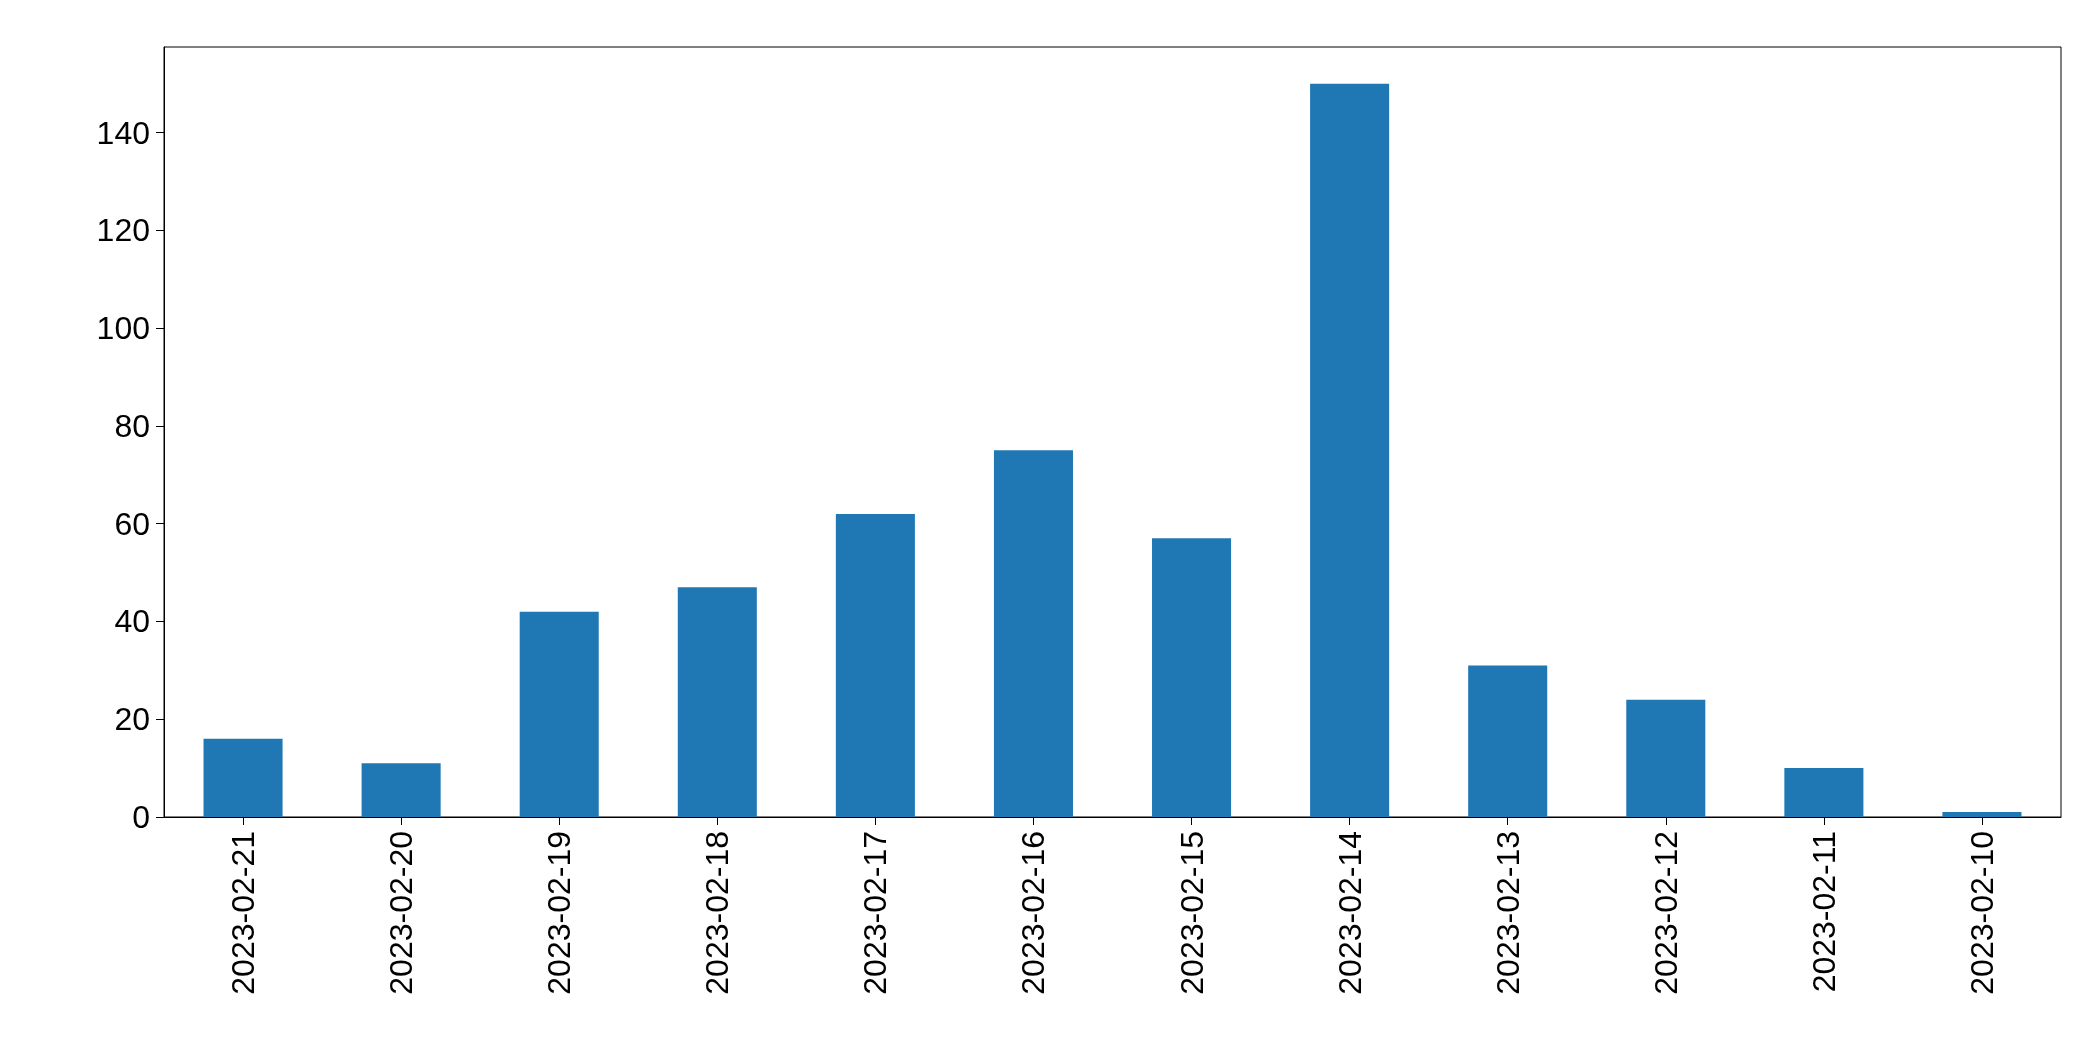 This screenshot has height=1061, width=2093. What do you see at coordinates (243, 913) in the screenshot?
I see `x-tick-label: 2023-02-21` at bounding box center [243, 913].